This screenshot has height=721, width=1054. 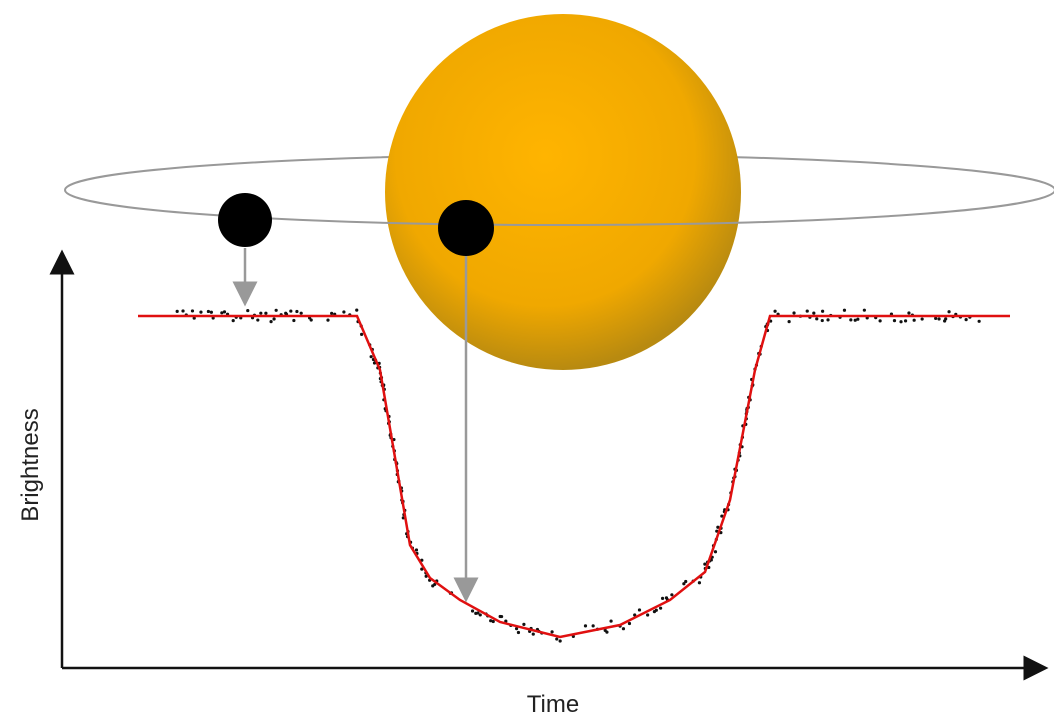 I want to click on y-axis-label: Brightness, so click(x=30, y=464).